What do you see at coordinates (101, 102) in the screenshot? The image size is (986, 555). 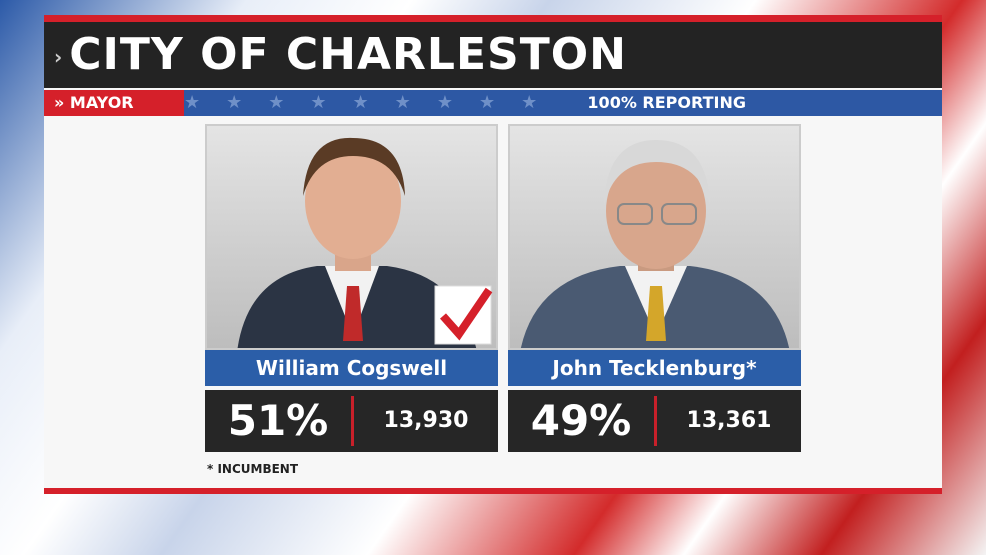 I see `office: MAYOR` at bounding box center [101, 102].